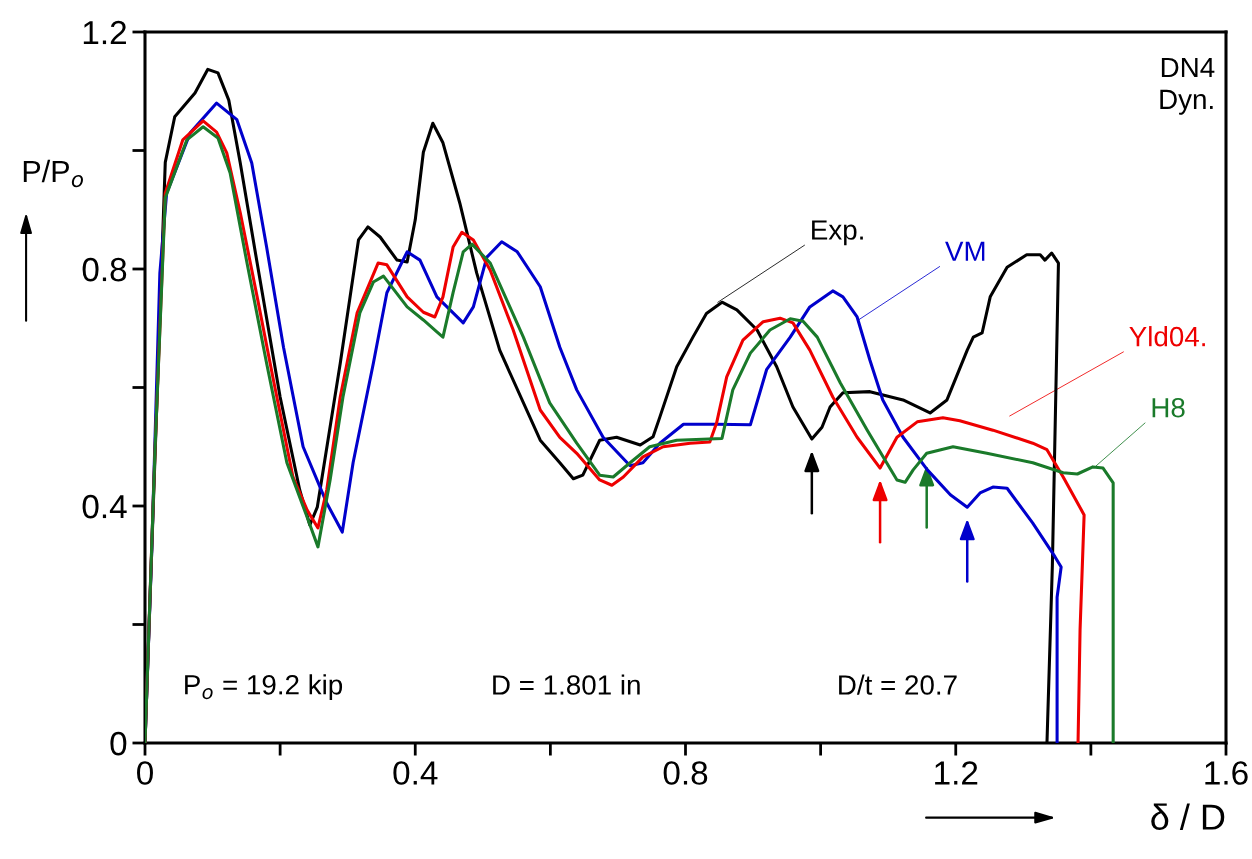  I want to click on x-axis-title: δ / D, so click(1188, 816).